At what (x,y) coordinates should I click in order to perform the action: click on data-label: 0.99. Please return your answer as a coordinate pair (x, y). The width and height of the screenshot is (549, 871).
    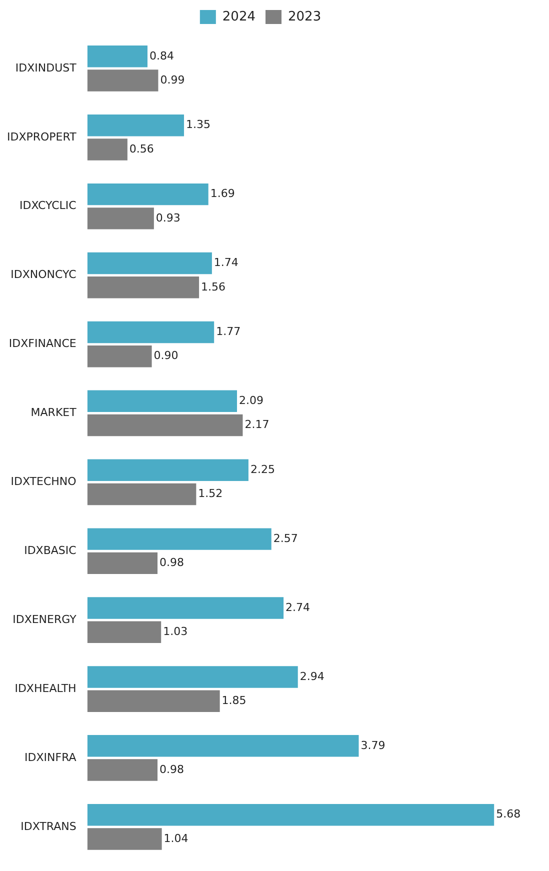
    Looking at the image, I should click on (172, 79).